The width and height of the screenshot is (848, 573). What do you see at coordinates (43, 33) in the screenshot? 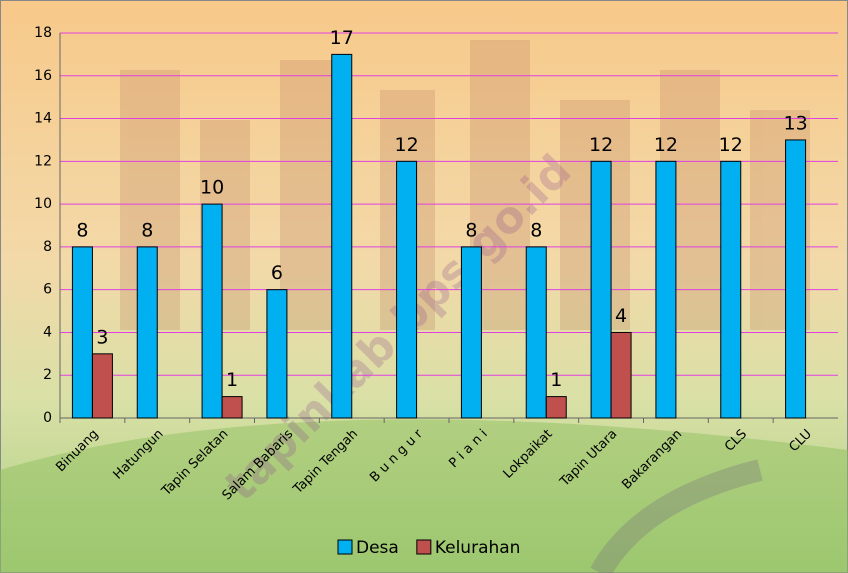
I see `y-tick-label: 18` at bounding box center [43, 33].